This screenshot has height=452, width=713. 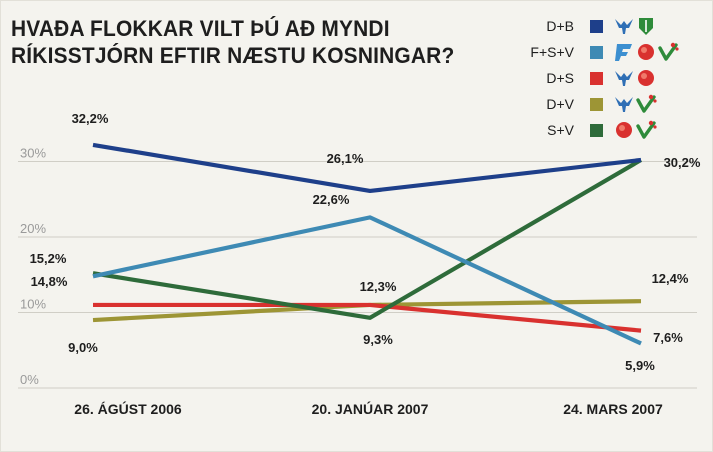 What do you see at coordinates (331, 199) in the screenshot?
I see `data-label-F+S+V: 22,6%` at bounding box center [331, 199].